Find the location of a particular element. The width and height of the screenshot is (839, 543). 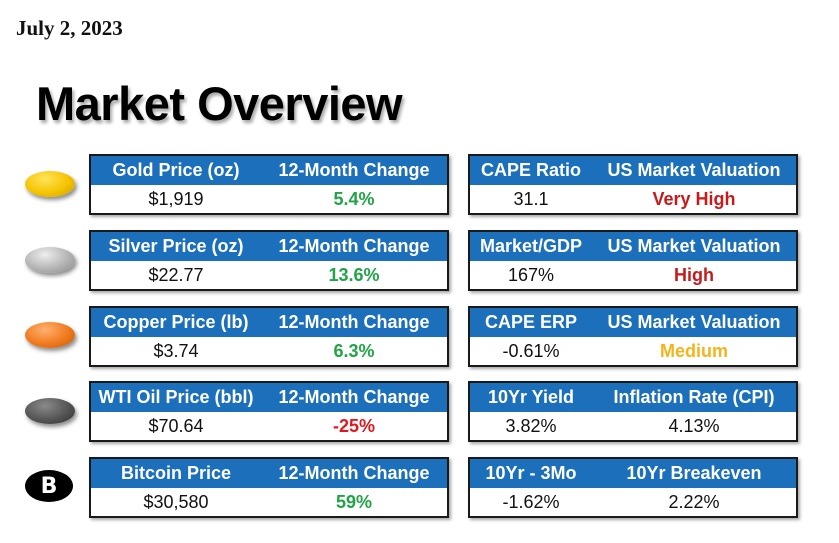

breakeven-value: 2.22% is located at coordinates (694, 501).